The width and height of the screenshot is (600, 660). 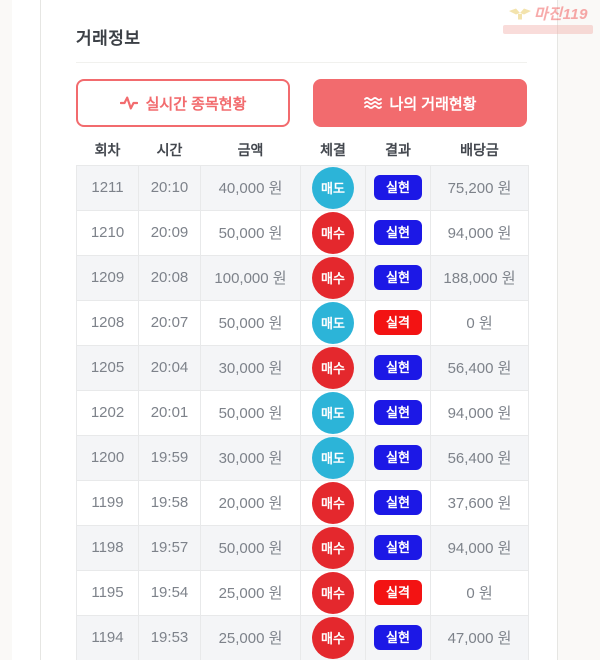 What do you see at coordinates (107, 457) in the screenshot?
I see `round-cell: 1200` at bounding box center [107, 457].